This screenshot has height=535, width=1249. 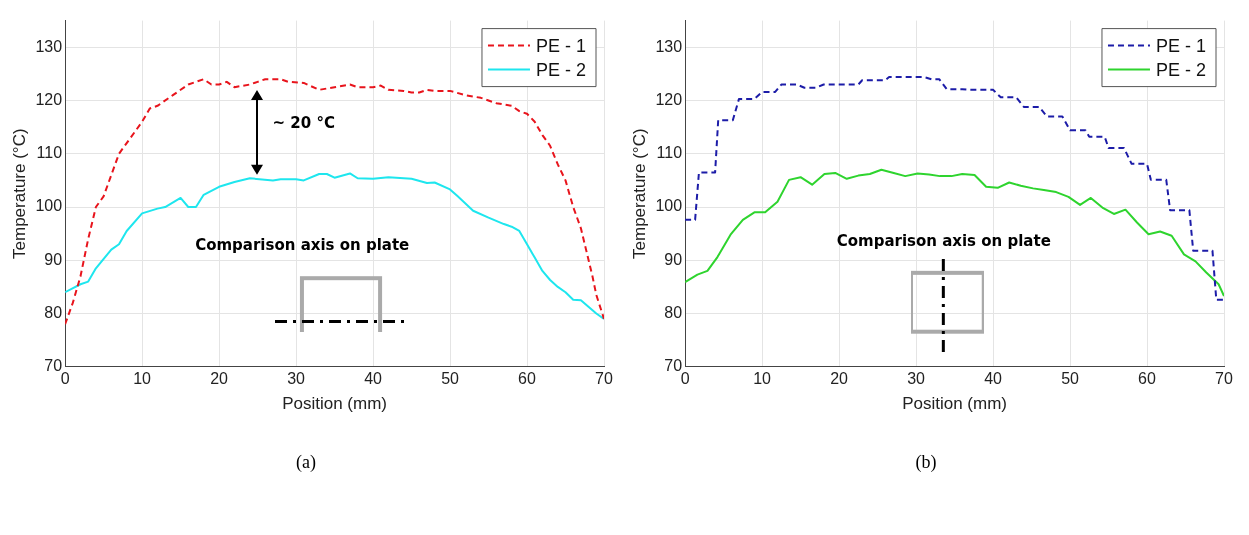 I want to click on text: (a), so click(x=306, y=462).